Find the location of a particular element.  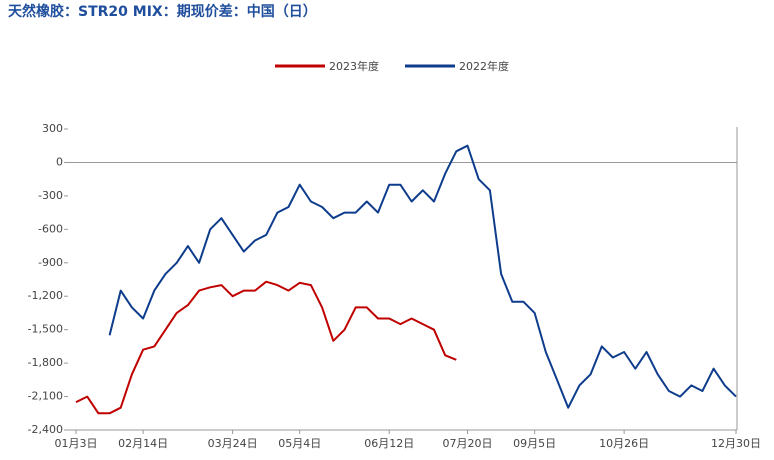

y-tick-label: -600 is located at coordinates (50, 228).